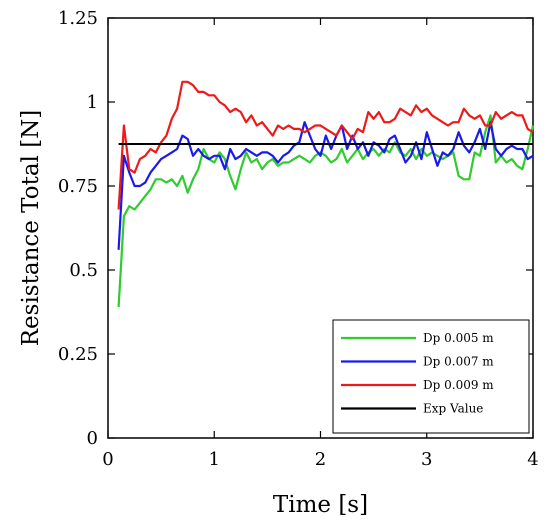  I want to click on legend: Dp 0.005 m Dp 0.007 m Dp 0.009 m Exp Value, so click(431, 376).